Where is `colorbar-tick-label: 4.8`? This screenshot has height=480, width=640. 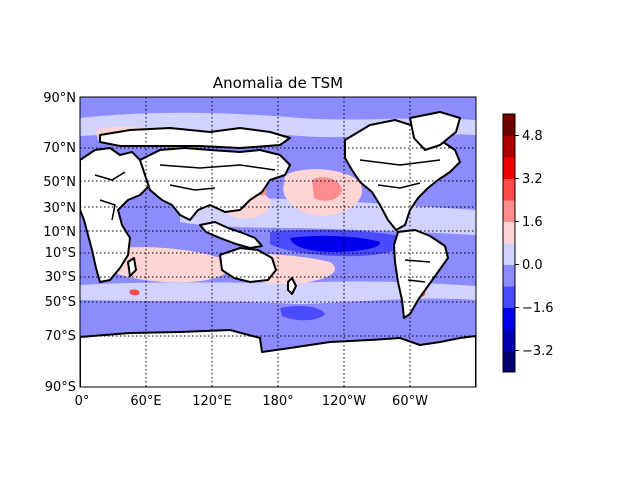
colorbar-tick-label: 4.8 is located at coordinates (532, 136).